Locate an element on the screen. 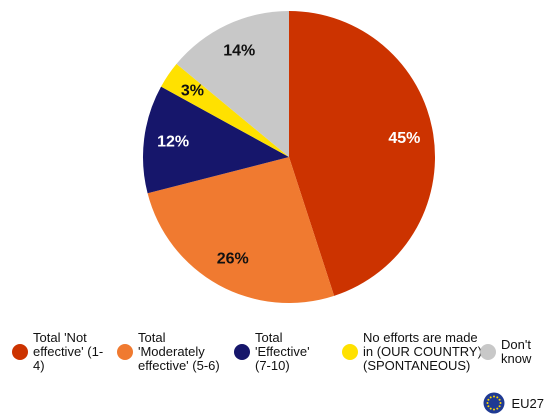  data-label: 26% is located at coordinates (233, 259).